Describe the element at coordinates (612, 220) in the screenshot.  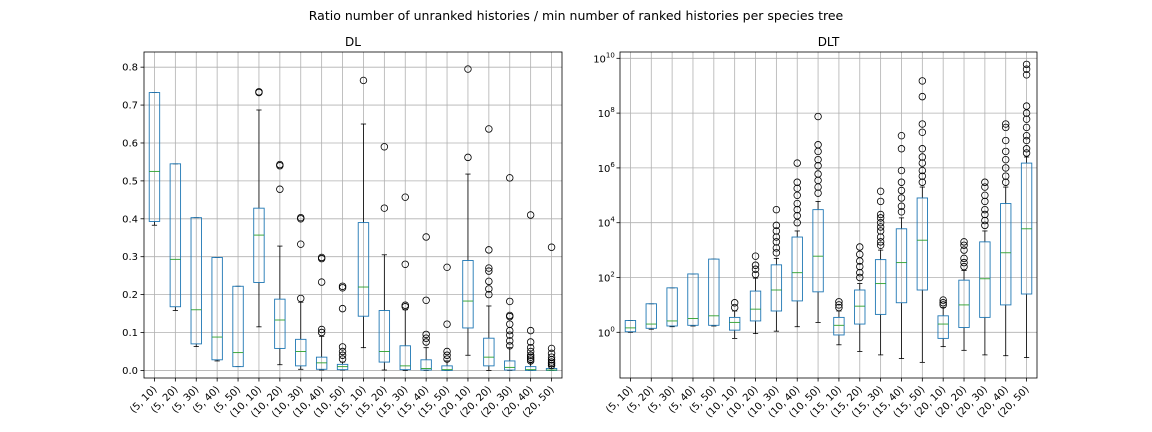
I see `y-tick-label-exponent: 4` at that location.